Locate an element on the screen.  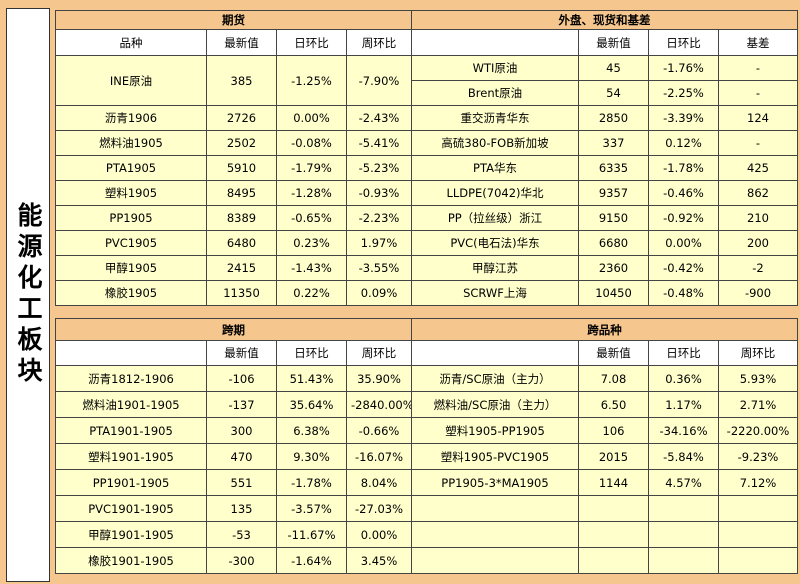
futures-row-value: 2726 is located at coordinates (241, 118).